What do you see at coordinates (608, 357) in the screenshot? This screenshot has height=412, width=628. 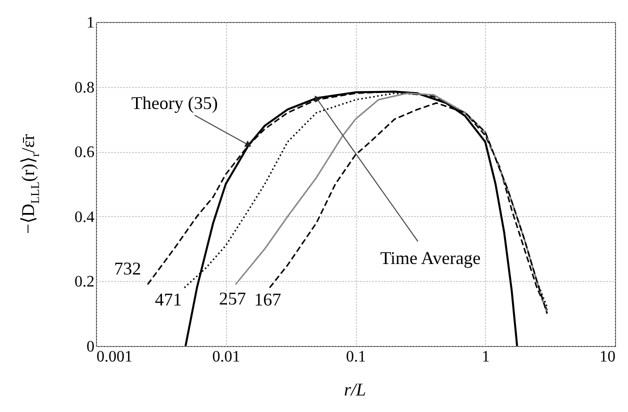 I see `x-tick-label: 10` at bounding box center [608, 357].